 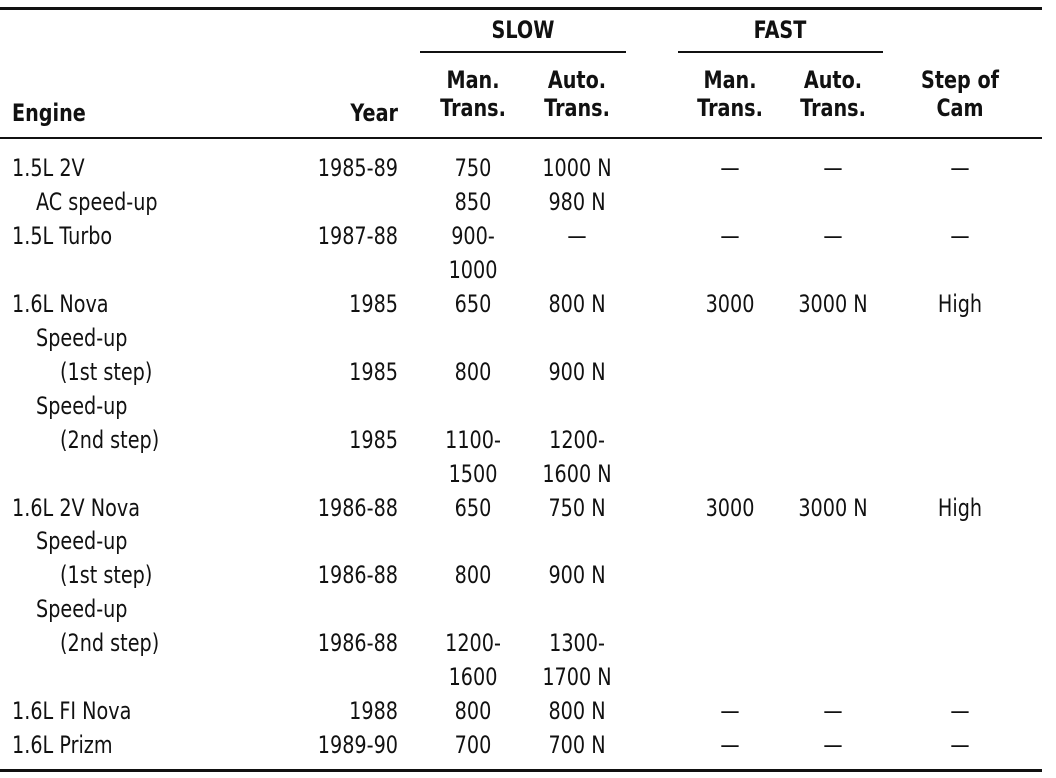 I want to click on engine-cell: AC speed-up, so click(x=97, y=201).